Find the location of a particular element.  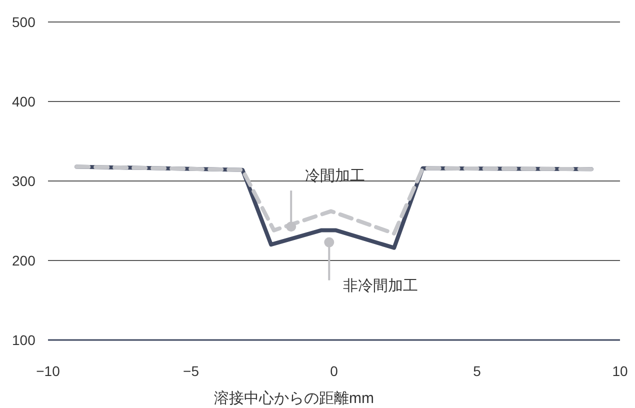

x-tick-label: −5 is located at coordinates (191, 371).